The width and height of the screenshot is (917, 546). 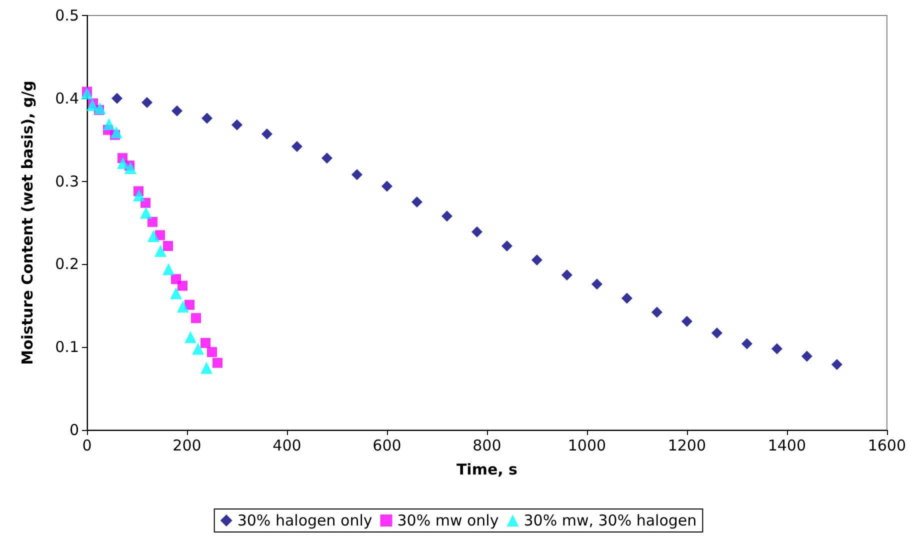 What do you see at coordinates (67, 98) in the screenshot?
I see `y-tick-label: 0.4` at bounding box center [67, 98].